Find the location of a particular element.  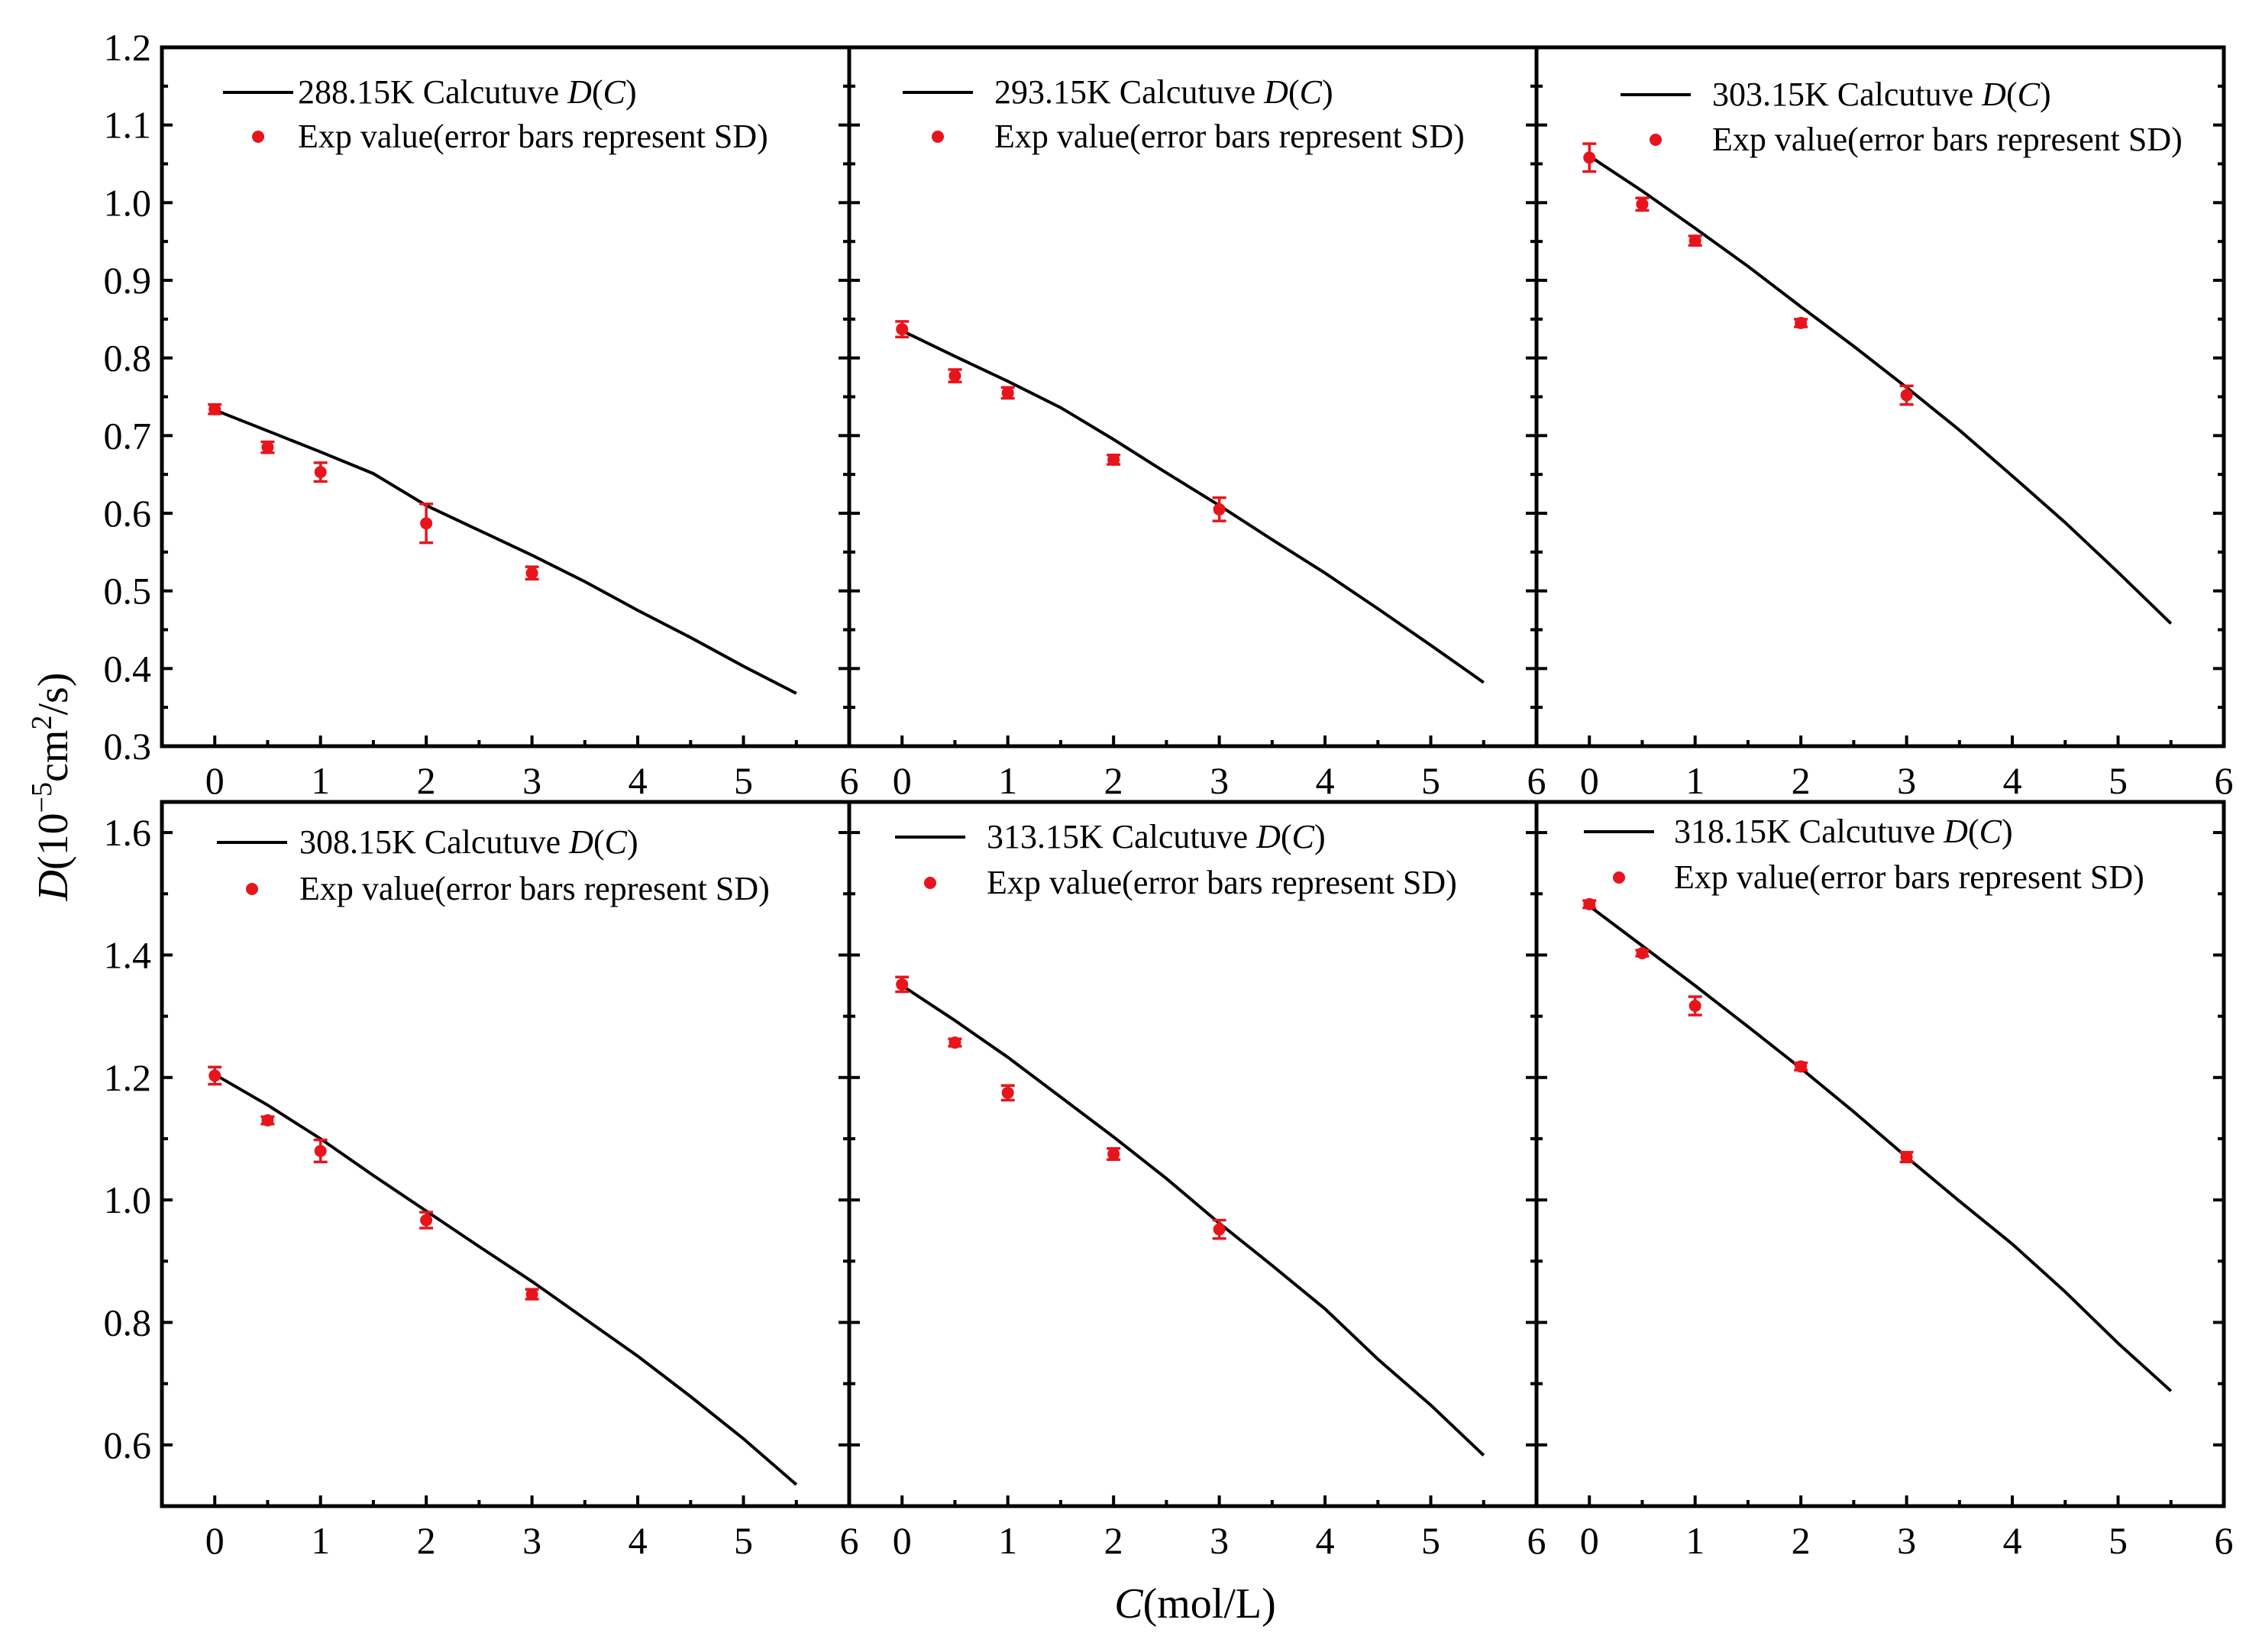

legend-curve-label: 308.15K Calcutuve D(C) is located at coordinates (468, 842).